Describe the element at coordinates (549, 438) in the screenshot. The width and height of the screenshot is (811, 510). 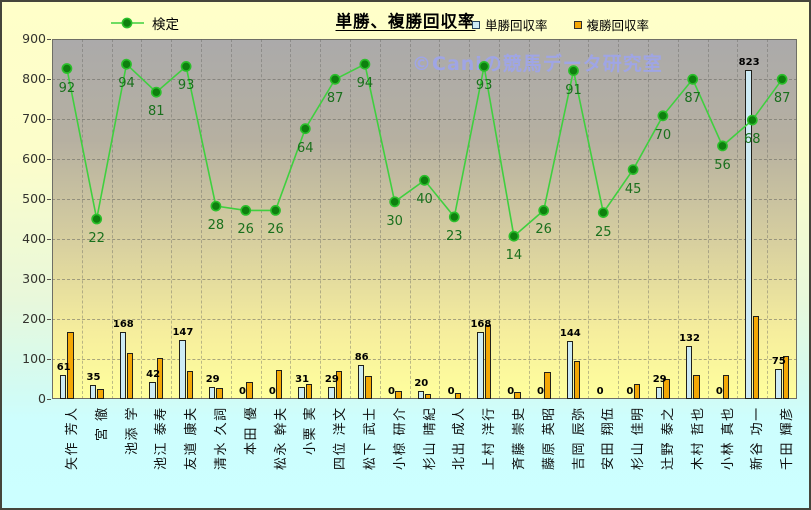
I see `x-axis-category-label: 藤原 英昭` at that location.